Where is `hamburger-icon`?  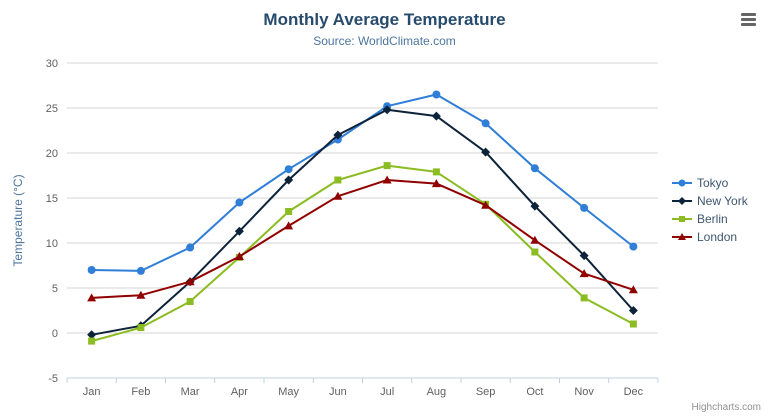
hamburger-icon is located at coordinates (748, 19).